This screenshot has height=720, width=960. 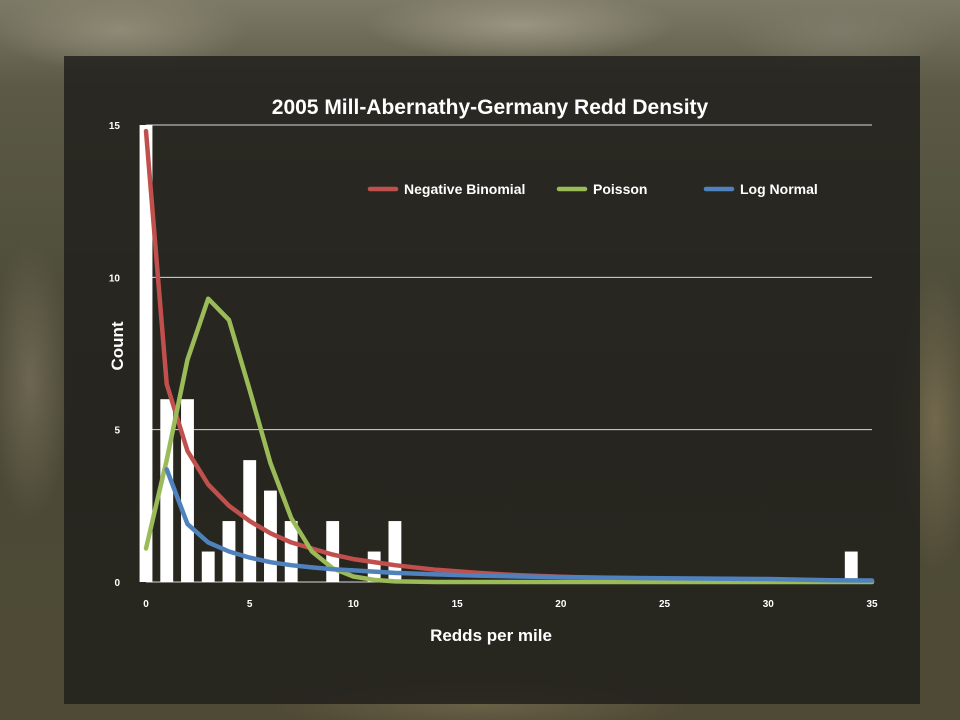 I want to click on legend-label-poisson: Poisson, so click(x=620, y=189).